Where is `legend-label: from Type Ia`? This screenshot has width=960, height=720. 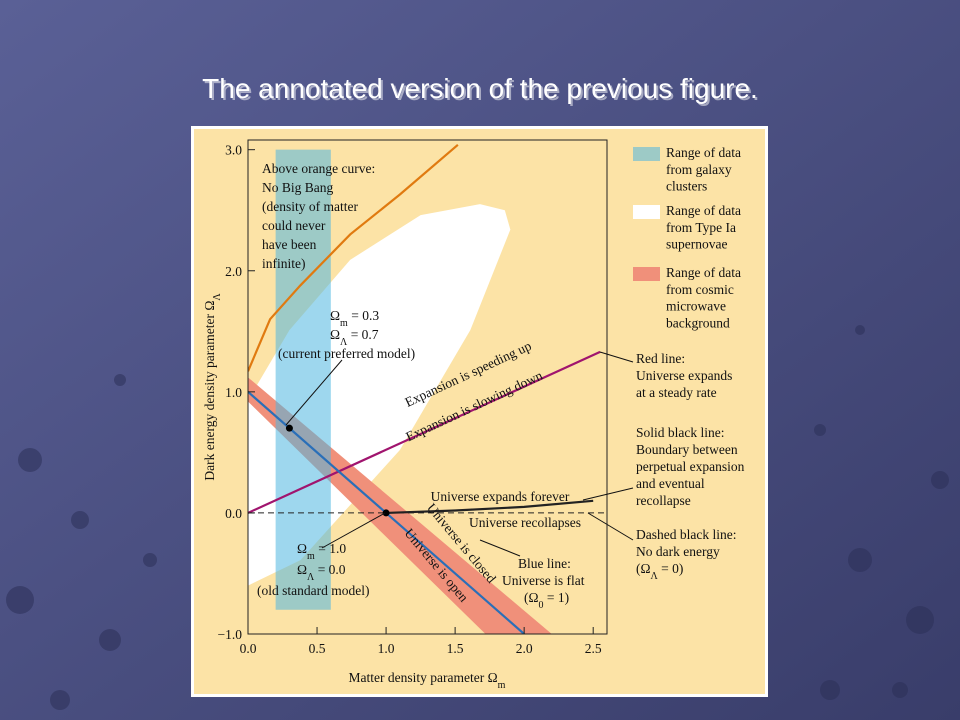 legend-label: from Type Ia is located at coordinates (701, 227).